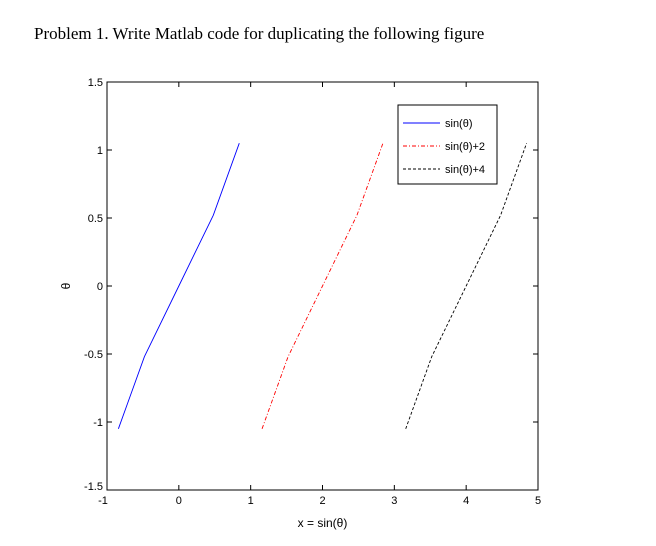 The width and height of the screenshot is (656, 546). Describe the element at coordinates (66, 285) in the screenshot. I see `y-axis-label: θ` at that location.